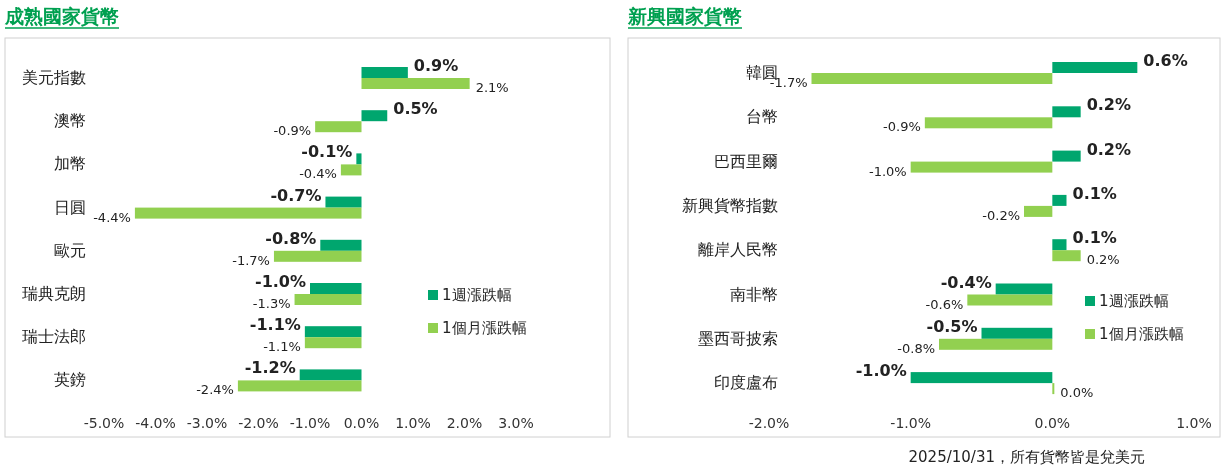 Image resolution: width=1225 pixels, height=470 pixels. I want to click on x-tick-label: -5.0%, so click(104, 423).